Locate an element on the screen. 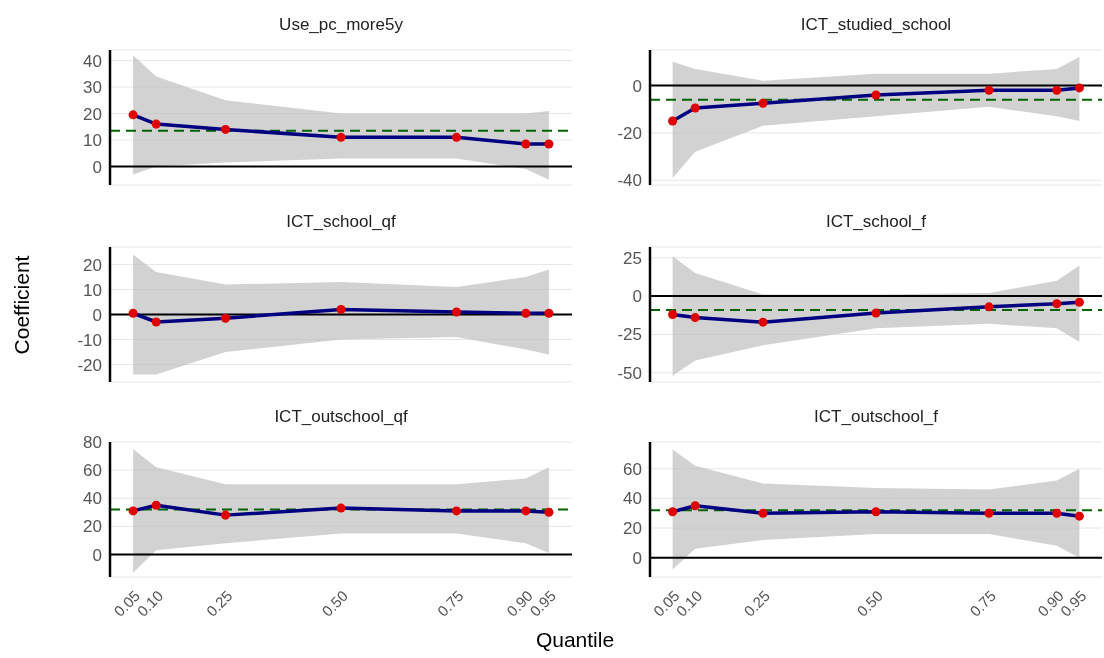 This screenshot has height=658, width=1104. y-tick-label: -50 is located at coordinates (629, 373).